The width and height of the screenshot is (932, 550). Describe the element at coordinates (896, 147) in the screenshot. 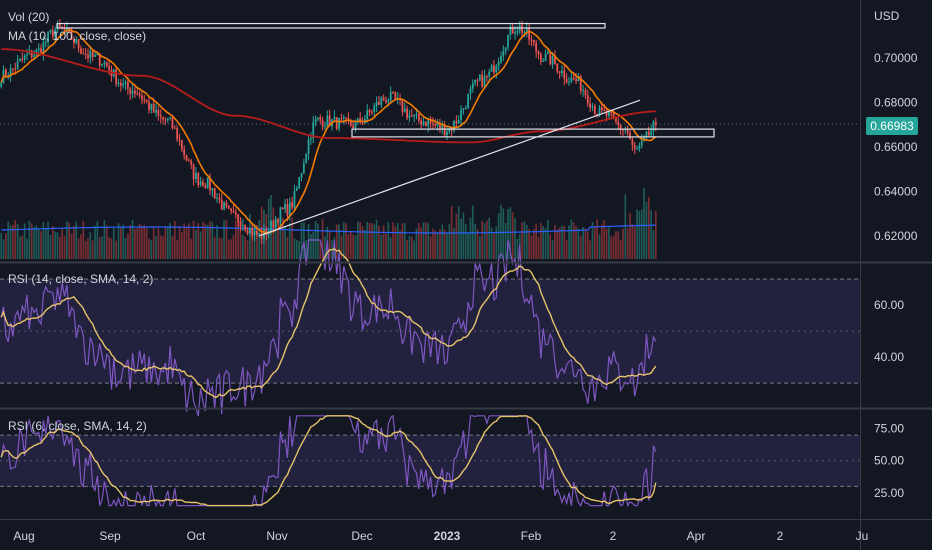

I see `price-tick-label: 0.66000` at that location.